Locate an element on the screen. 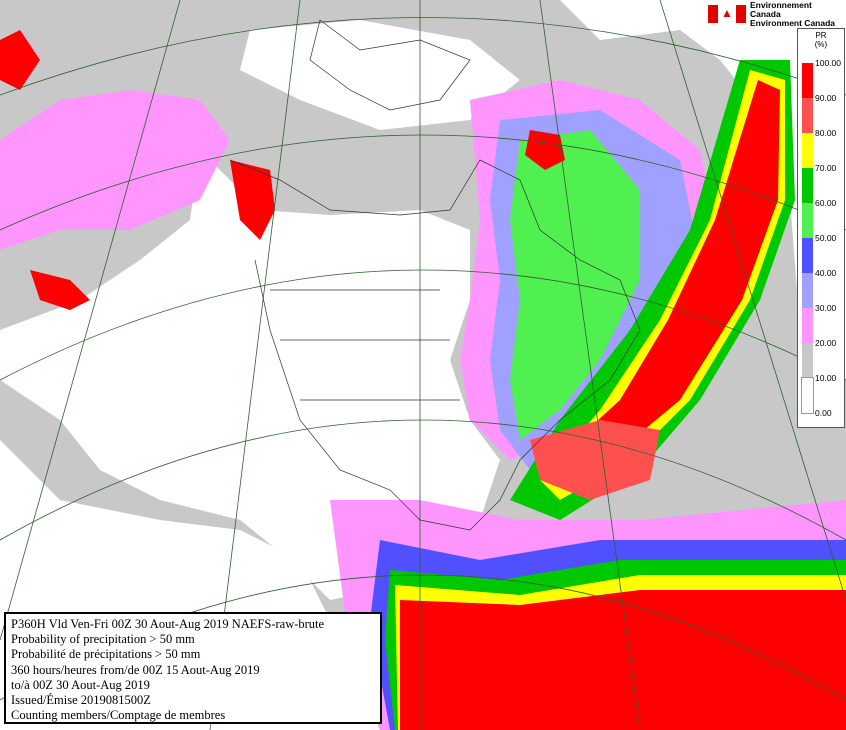 This screenshot has width=846, height=730. legend-title: PR (%) is located at coordinates (821, 40).